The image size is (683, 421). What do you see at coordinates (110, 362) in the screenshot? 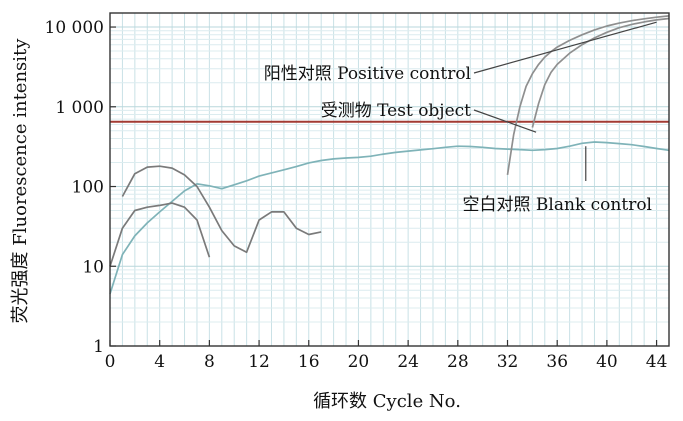
I see `x-tick-label: 0` at bounding box center [110, 362].